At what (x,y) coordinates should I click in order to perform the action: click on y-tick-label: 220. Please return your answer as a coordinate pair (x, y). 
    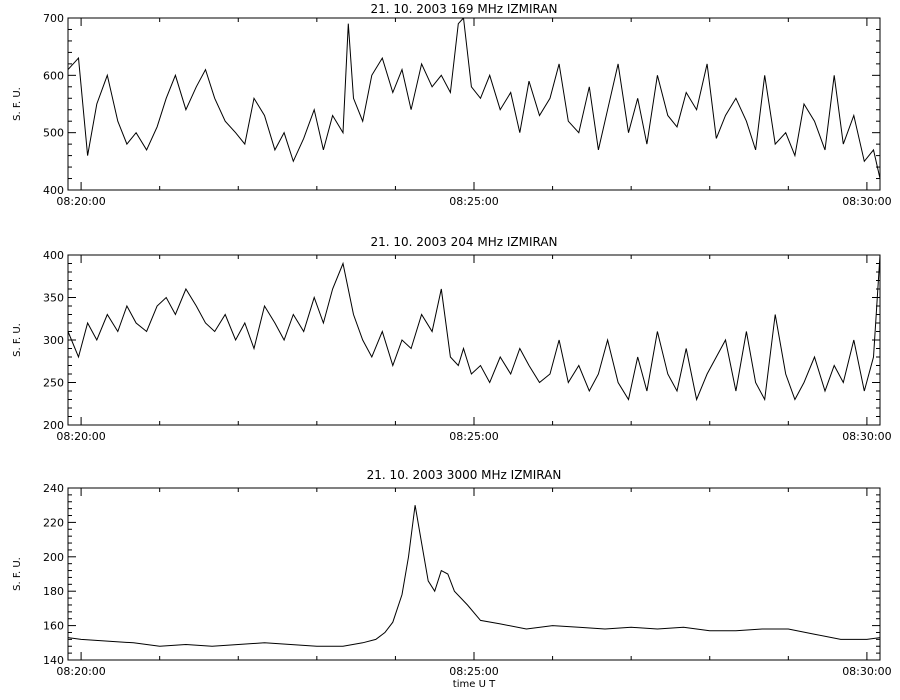
    Looking at the image, I should click on (53, 522).